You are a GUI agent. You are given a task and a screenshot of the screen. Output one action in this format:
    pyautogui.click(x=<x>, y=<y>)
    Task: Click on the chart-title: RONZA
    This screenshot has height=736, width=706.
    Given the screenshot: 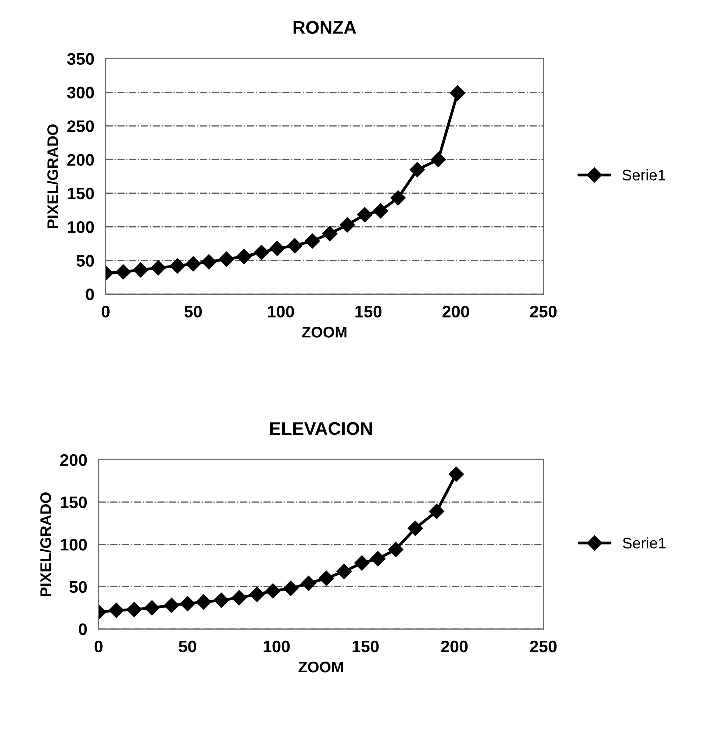 What is the action you would take?
    pyautogui.click(x=325, y=27)
    